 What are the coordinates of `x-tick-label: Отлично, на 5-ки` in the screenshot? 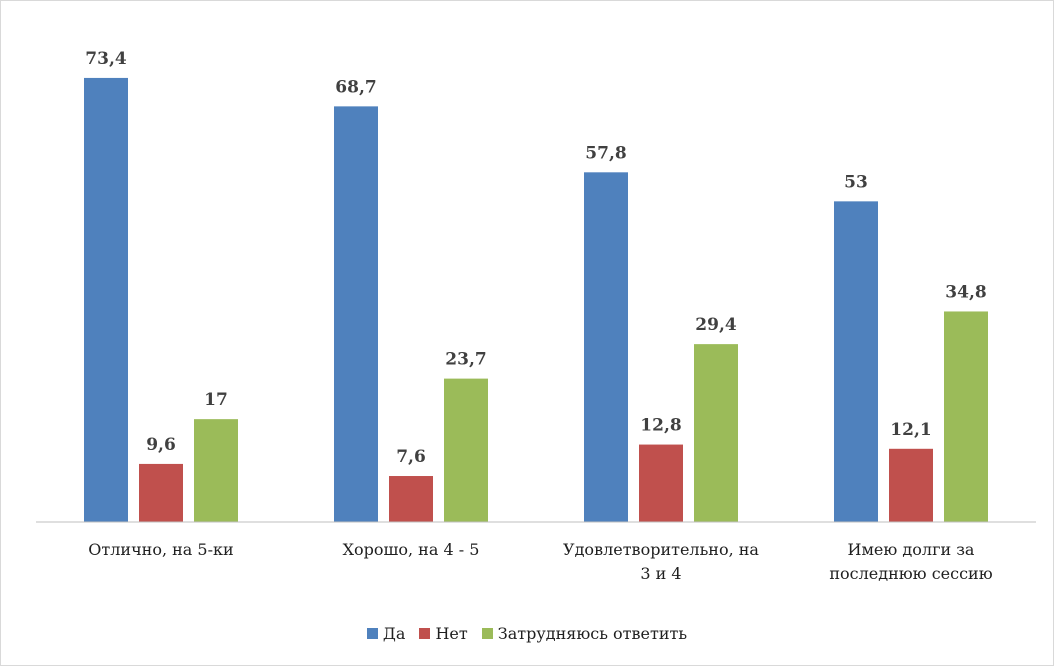 It's located at (161, 549).